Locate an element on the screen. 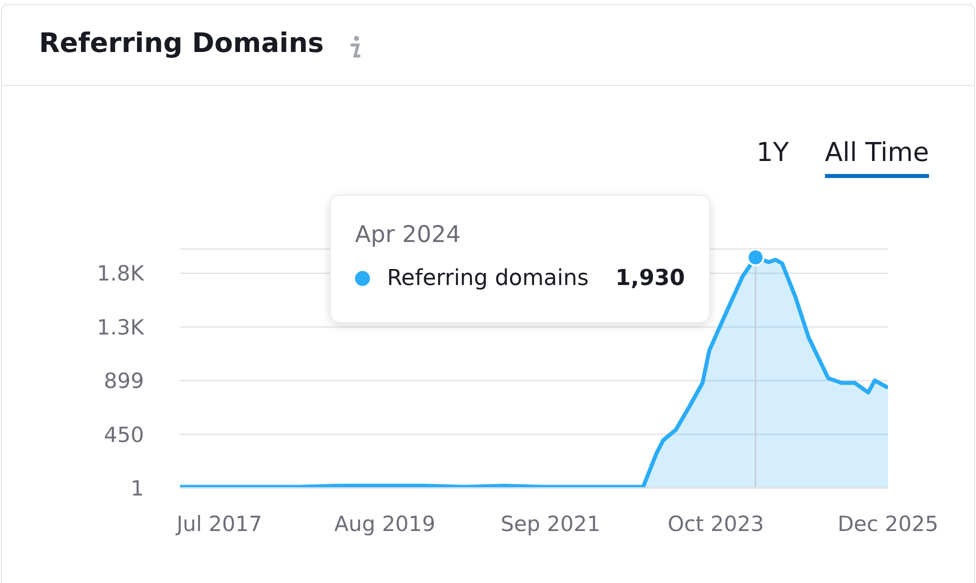  y-tick-label: 899 is located at coordinates (124, 381).